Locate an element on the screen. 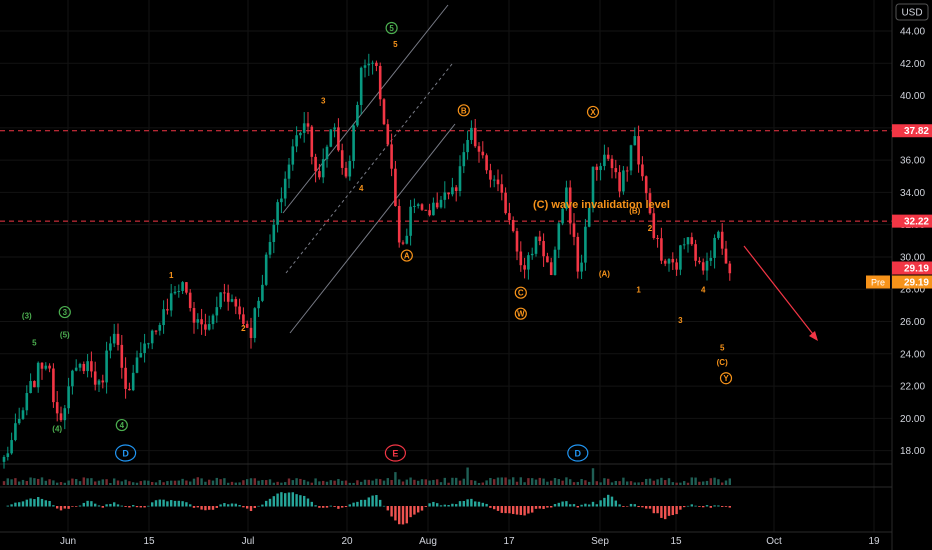  time-tick-label: Jun is located at coordinates (68, 541).